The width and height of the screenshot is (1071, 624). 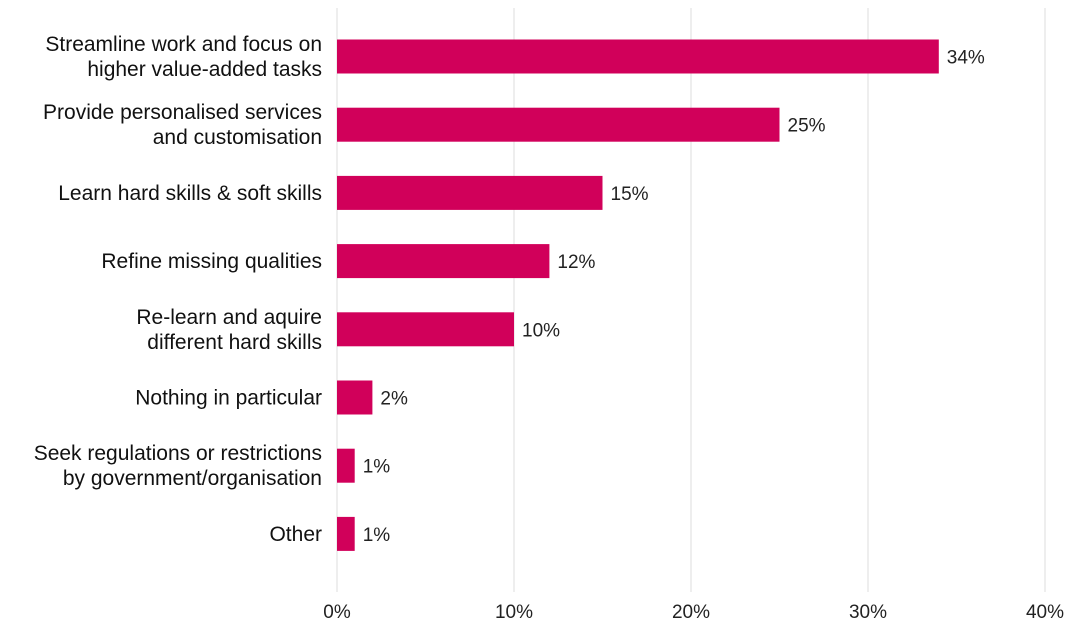 I want to click on category-label: Re-learn and aquire different hard skills, so click(x=229, y=330).